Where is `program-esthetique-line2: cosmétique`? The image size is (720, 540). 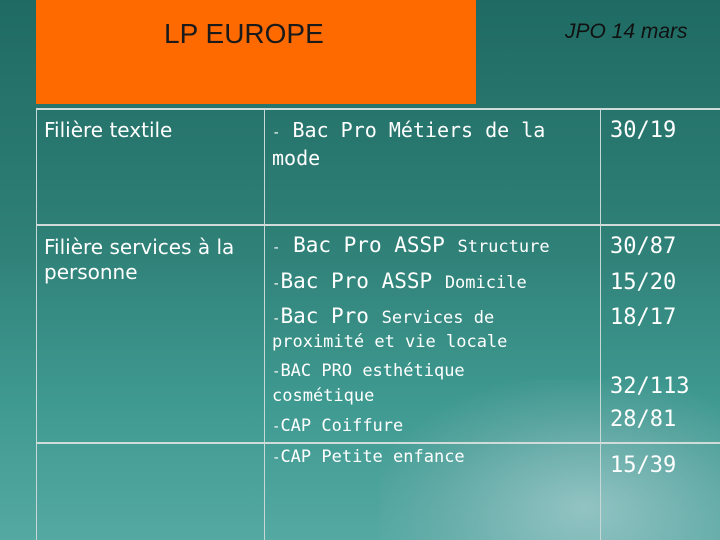 program-esthetique-line2: cosmétique is located at coordinates (323, 396).